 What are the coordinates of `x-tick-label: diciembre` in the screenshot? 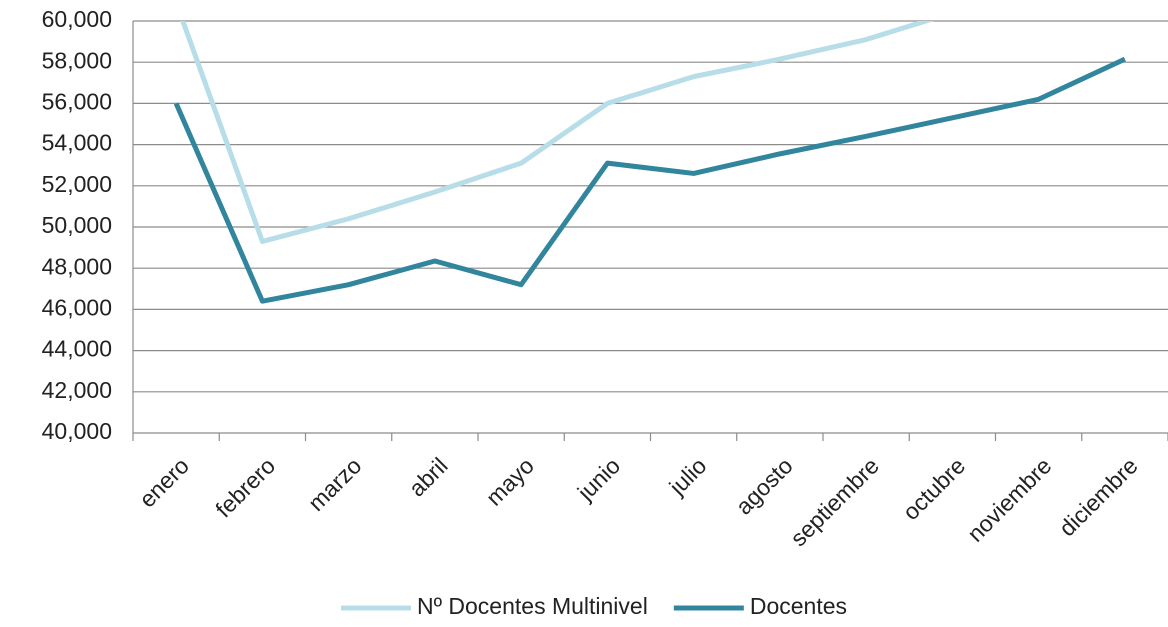 It's located at (1098, 496).